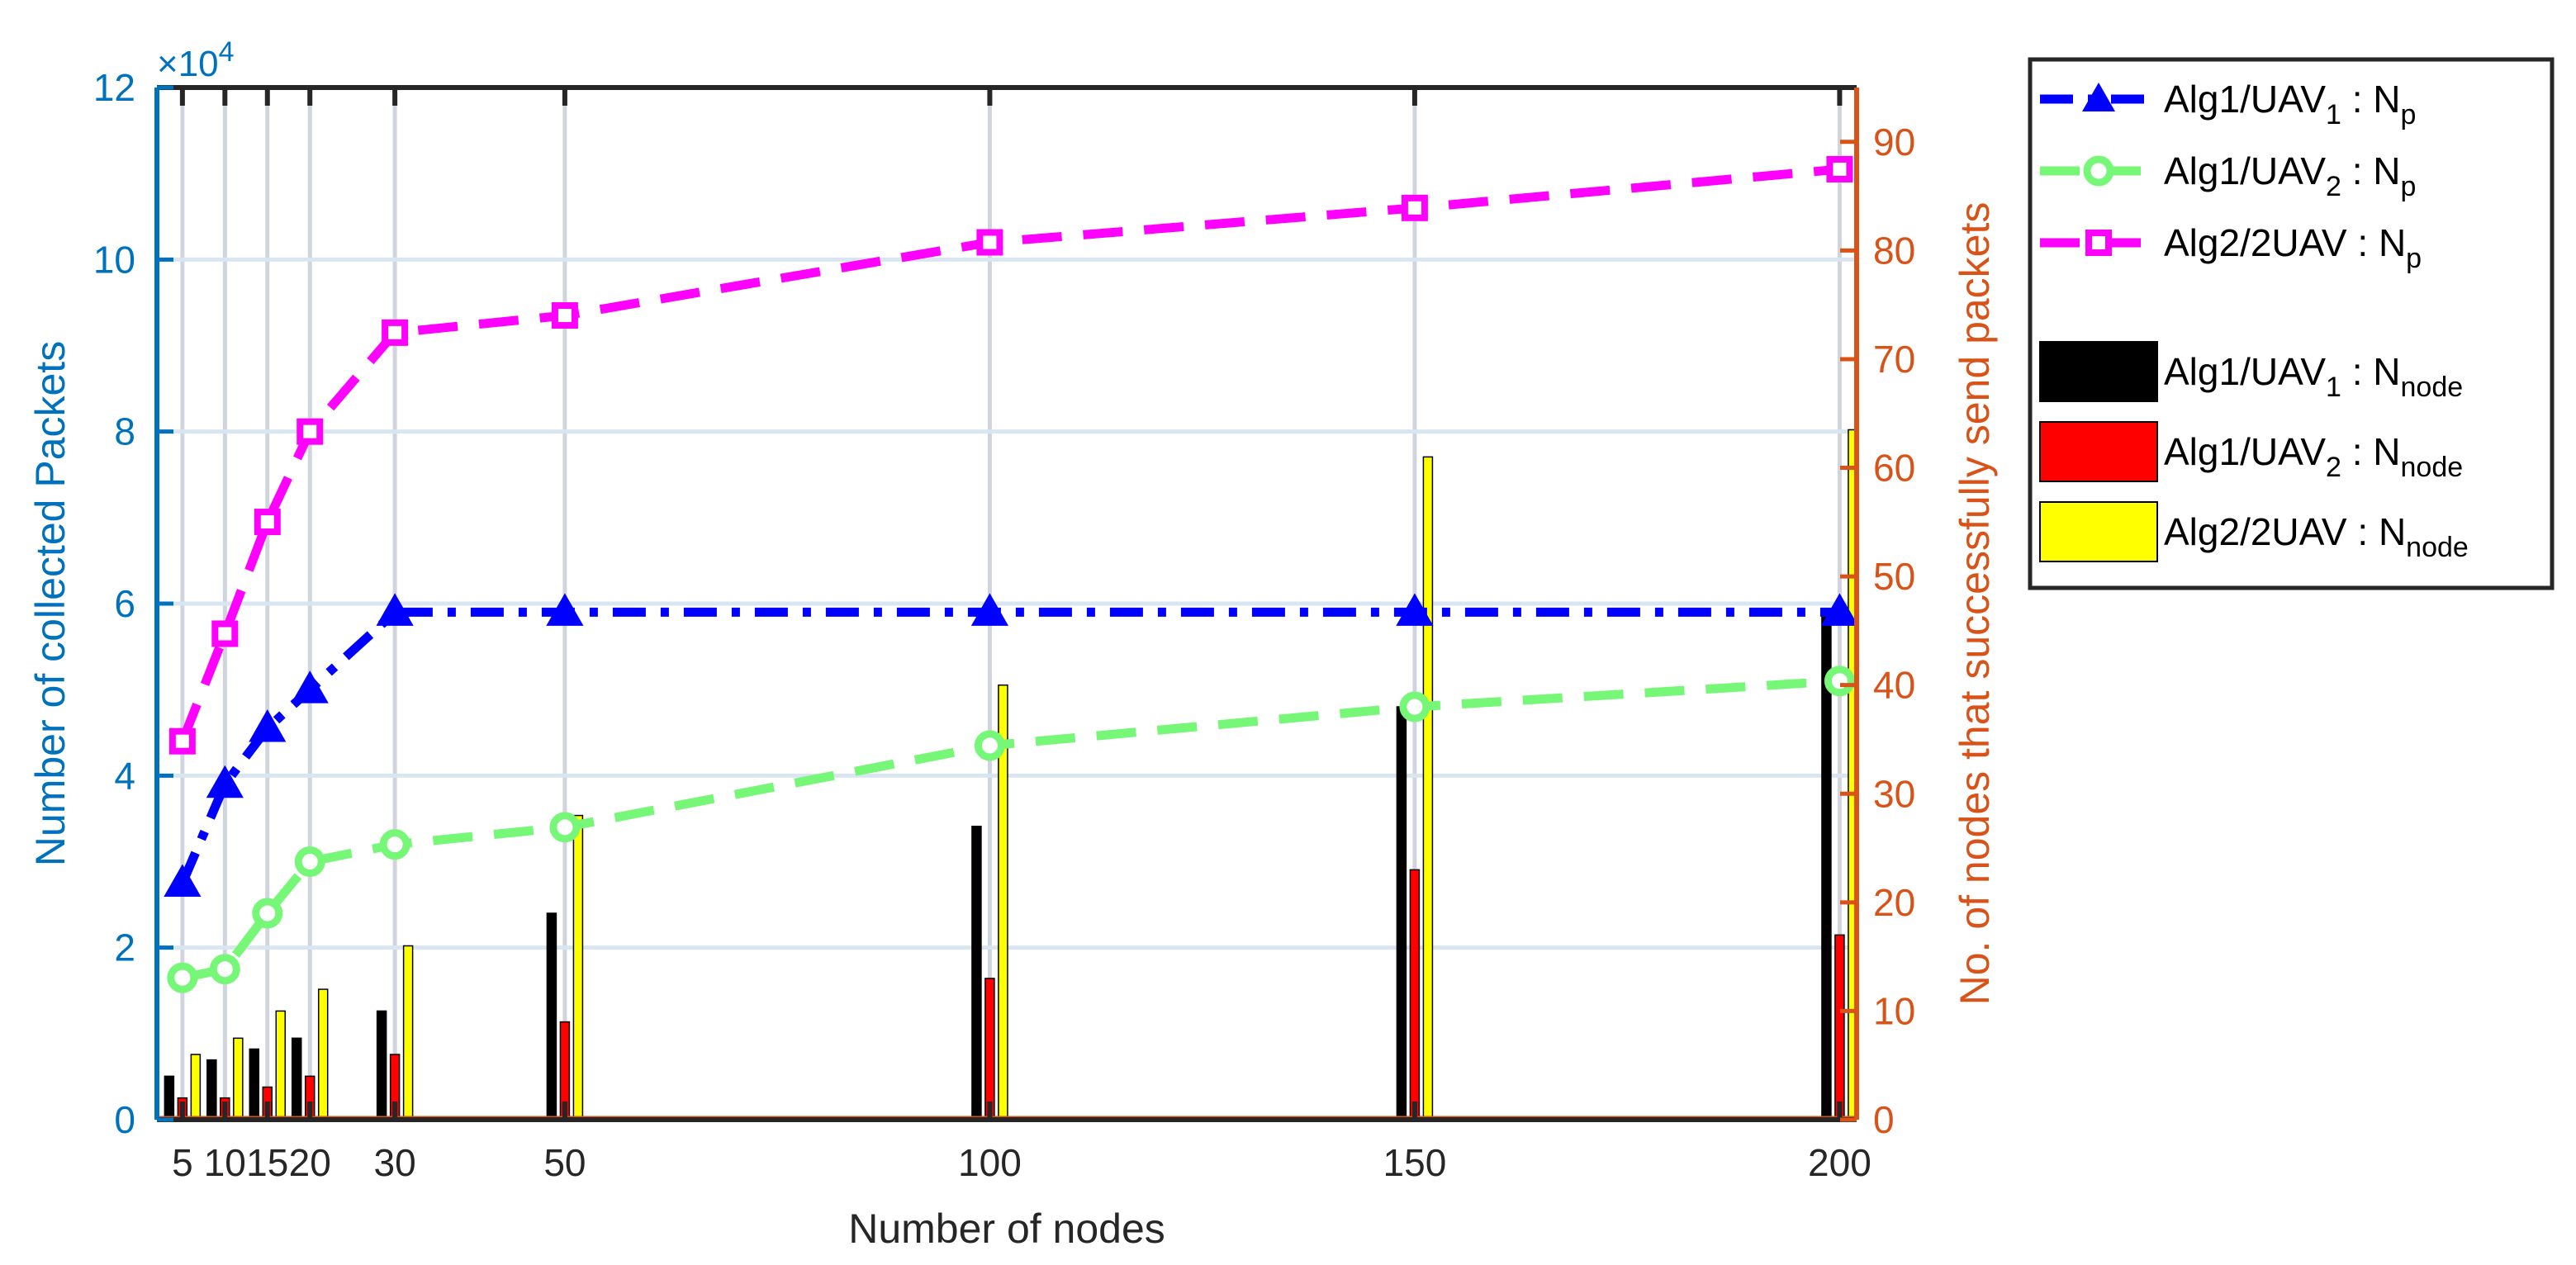 The image size is (2576, 1265). What do you see at coordinates (990, 1162) in the screenshot?
I see `x-tick-label: 100` at bounding box center [990, 1162].